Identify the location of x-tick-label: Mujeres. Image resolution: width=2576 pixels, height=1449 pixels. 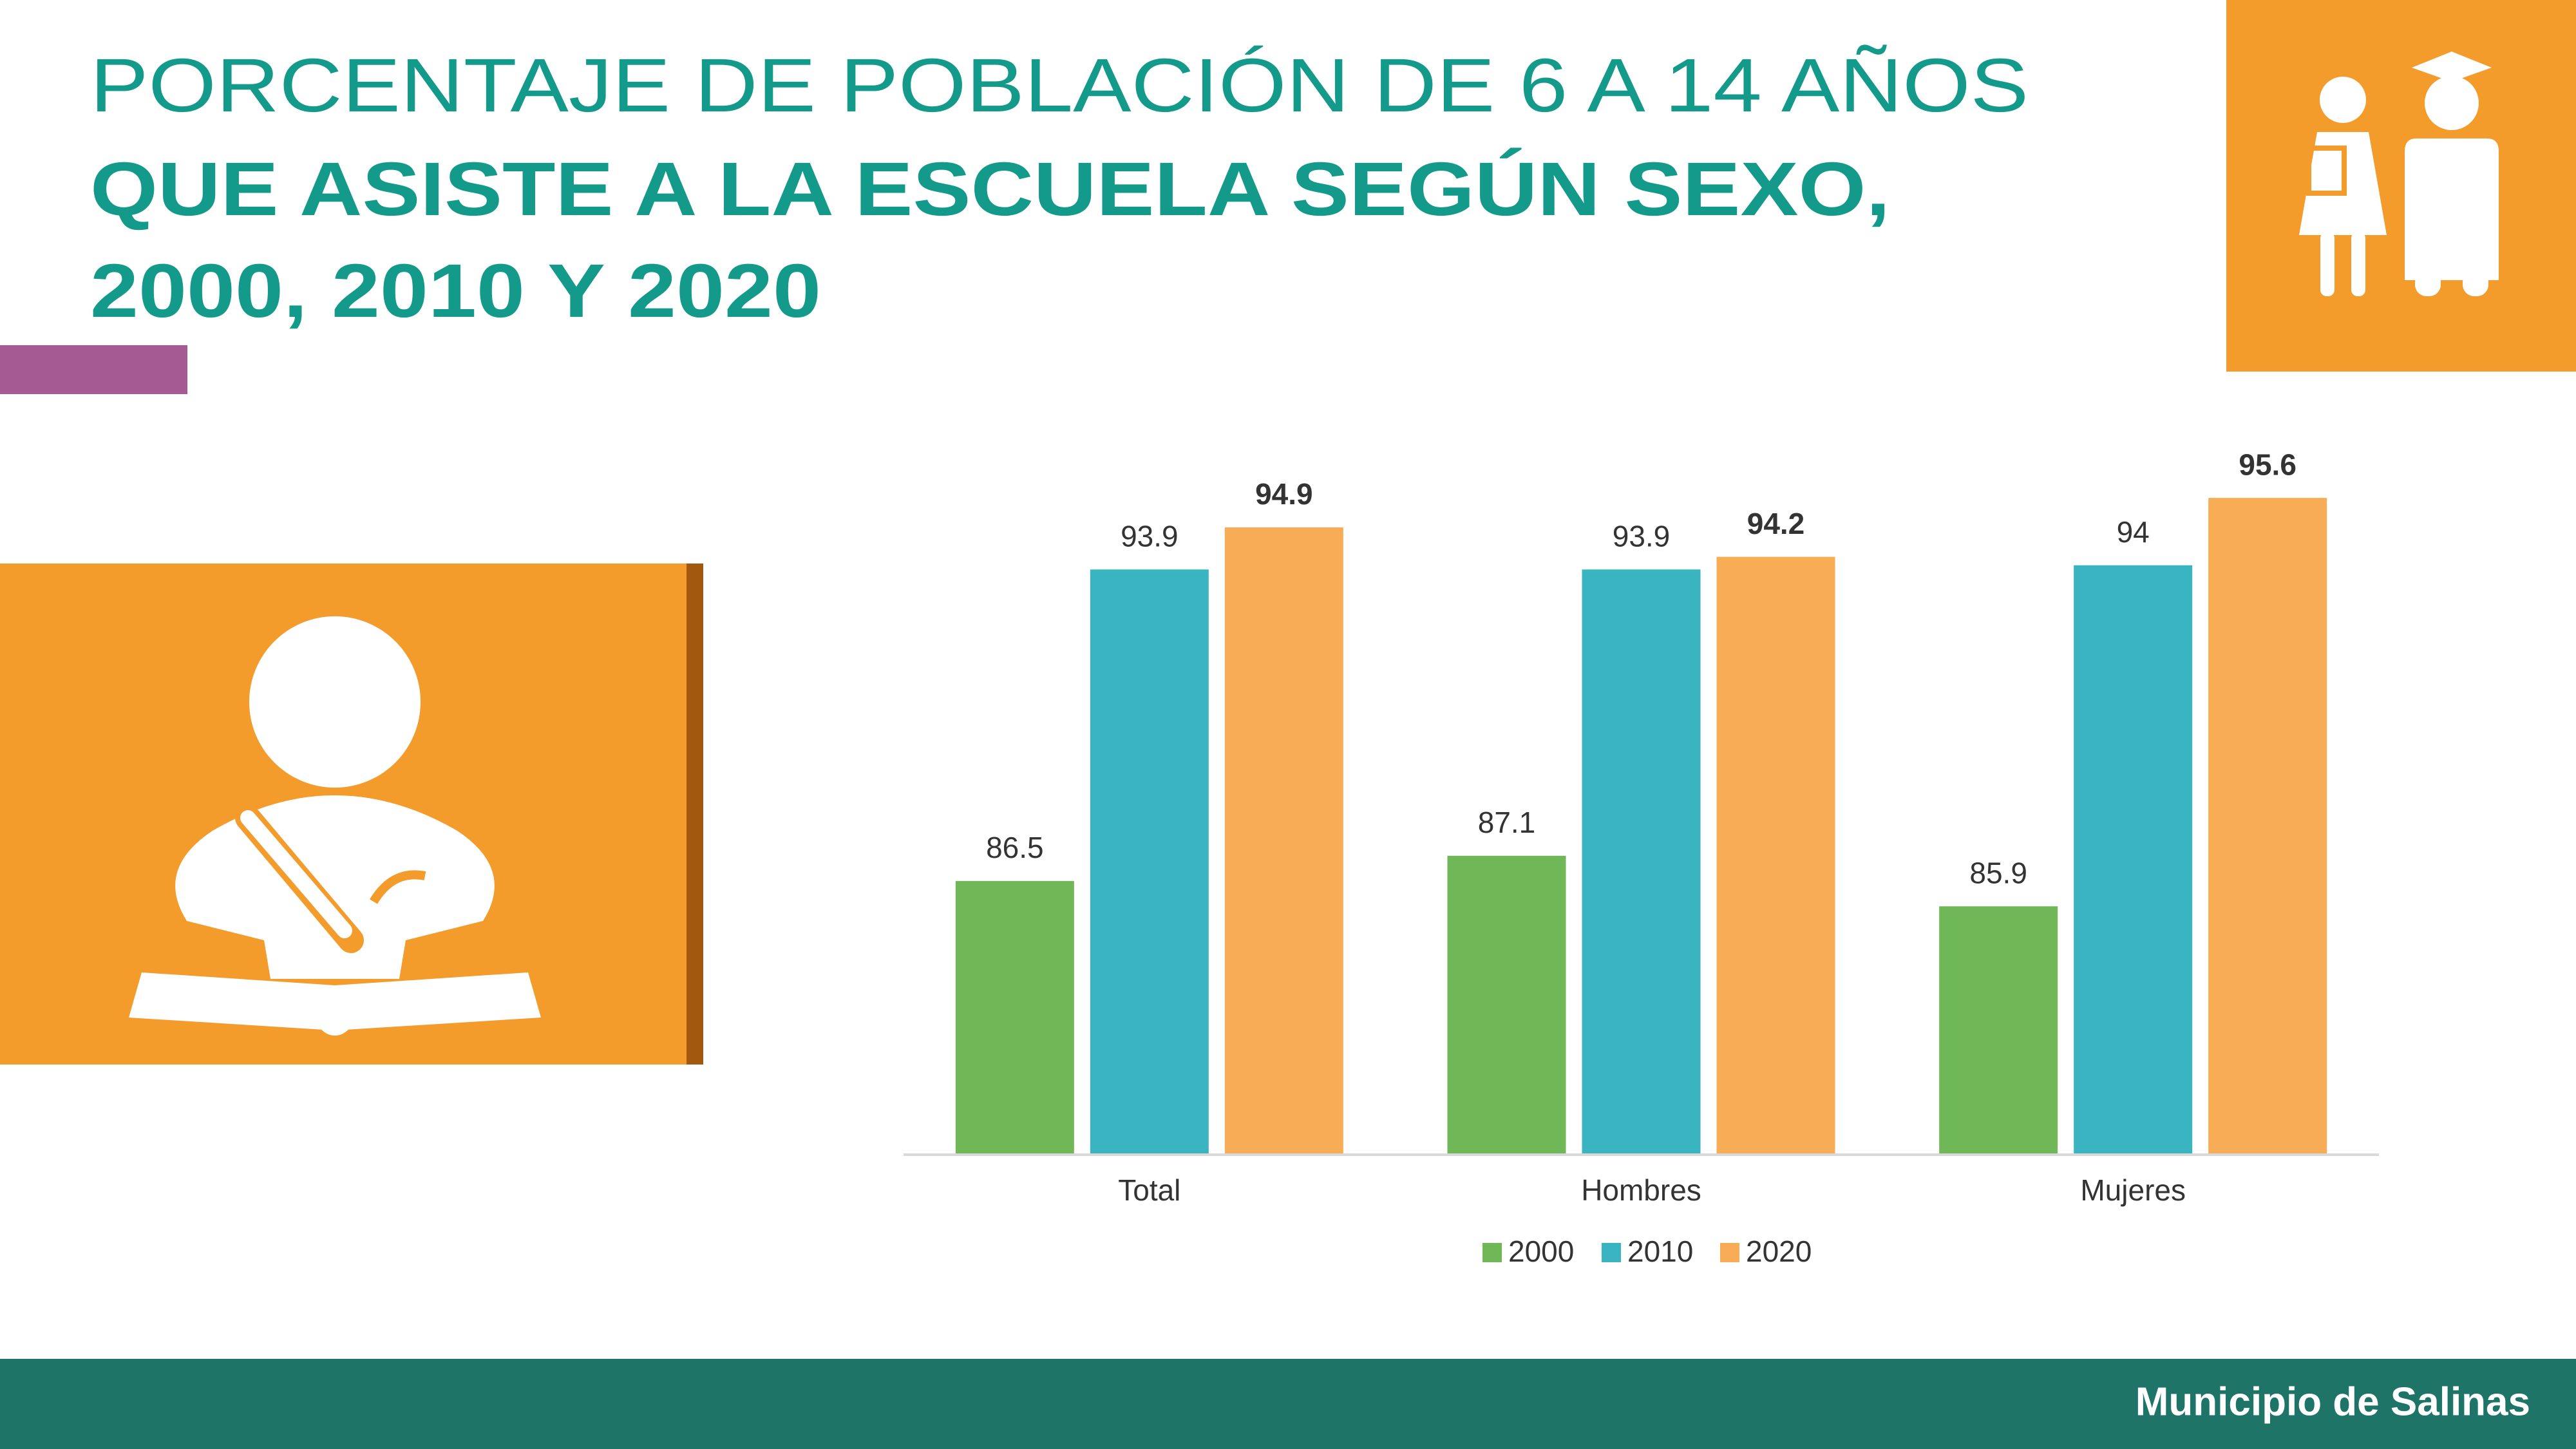
(2133, 1190).